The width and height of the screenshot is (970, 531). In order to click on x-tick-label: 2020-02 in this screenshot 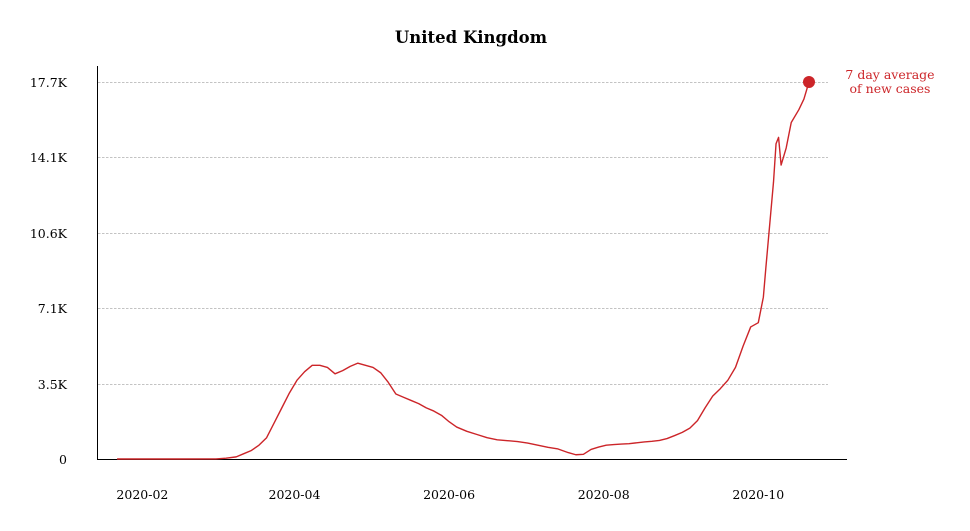, I will do `click(142, 494)`.